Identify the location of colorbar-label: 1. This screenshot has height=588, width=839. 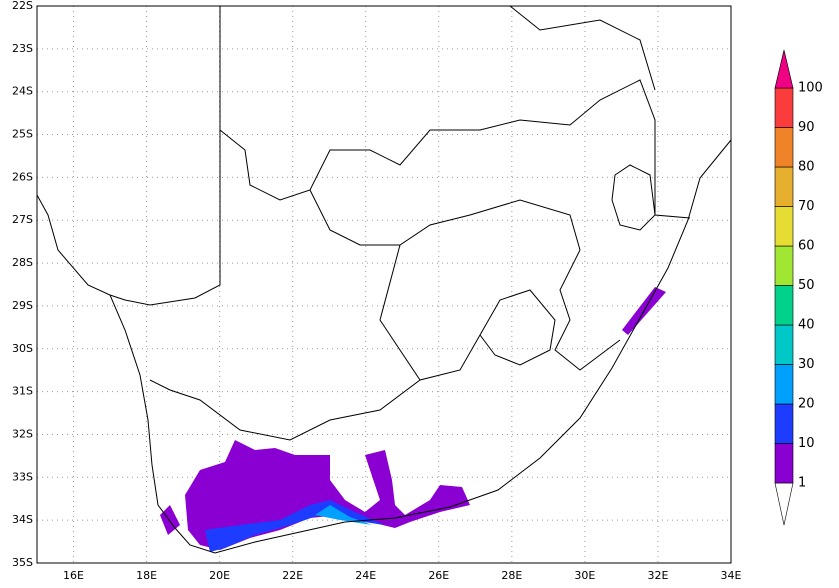
(802, 483).